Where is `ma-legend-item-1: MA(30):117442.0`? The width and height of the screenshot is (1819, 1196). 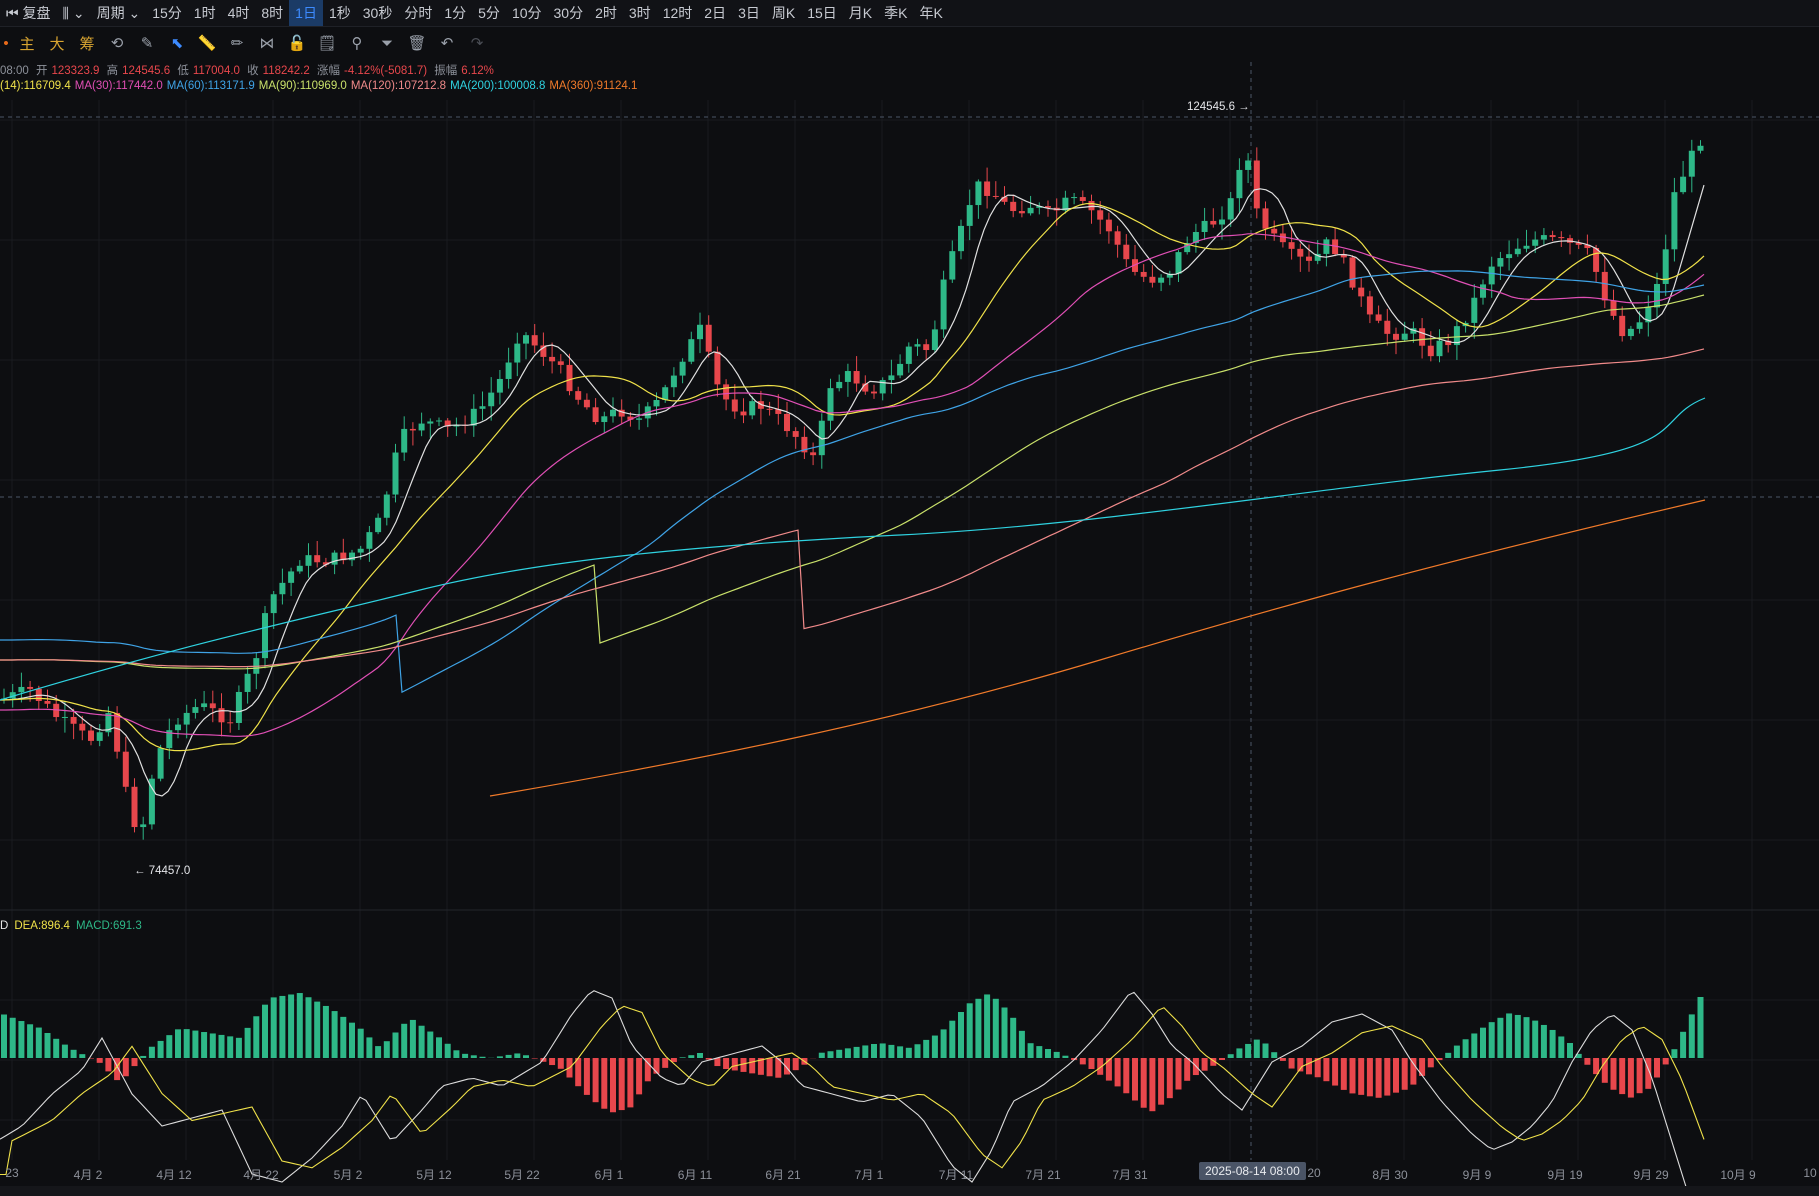
ma-legend-item-1: MA(30):117442.0 is located at coordinates (118, 86).